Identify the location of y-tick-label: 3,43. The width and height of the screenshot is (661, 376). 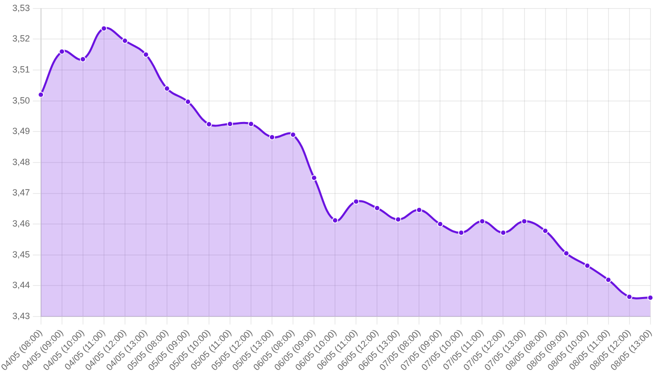
(21, 315).